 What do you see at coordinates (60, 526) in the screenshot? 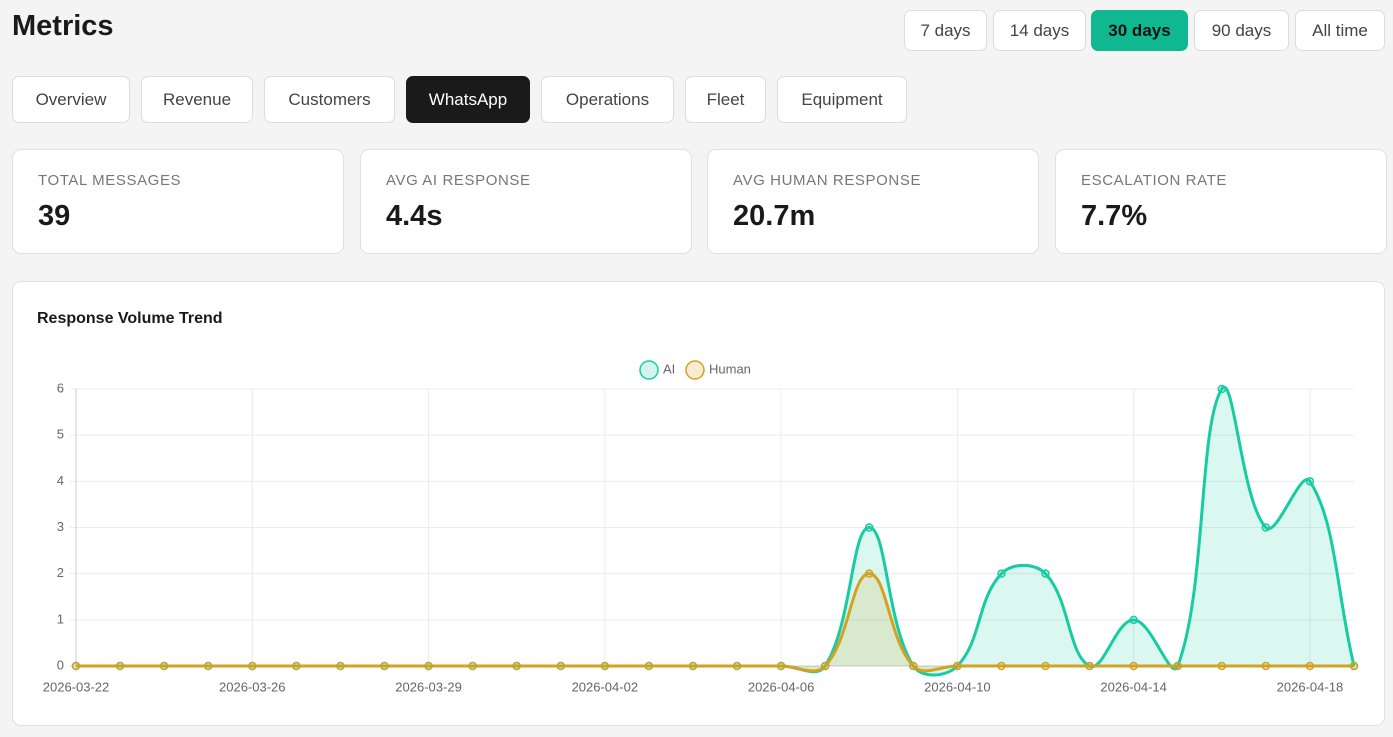
I see `y-tick-label: 3` at bounding box center [60, 526].